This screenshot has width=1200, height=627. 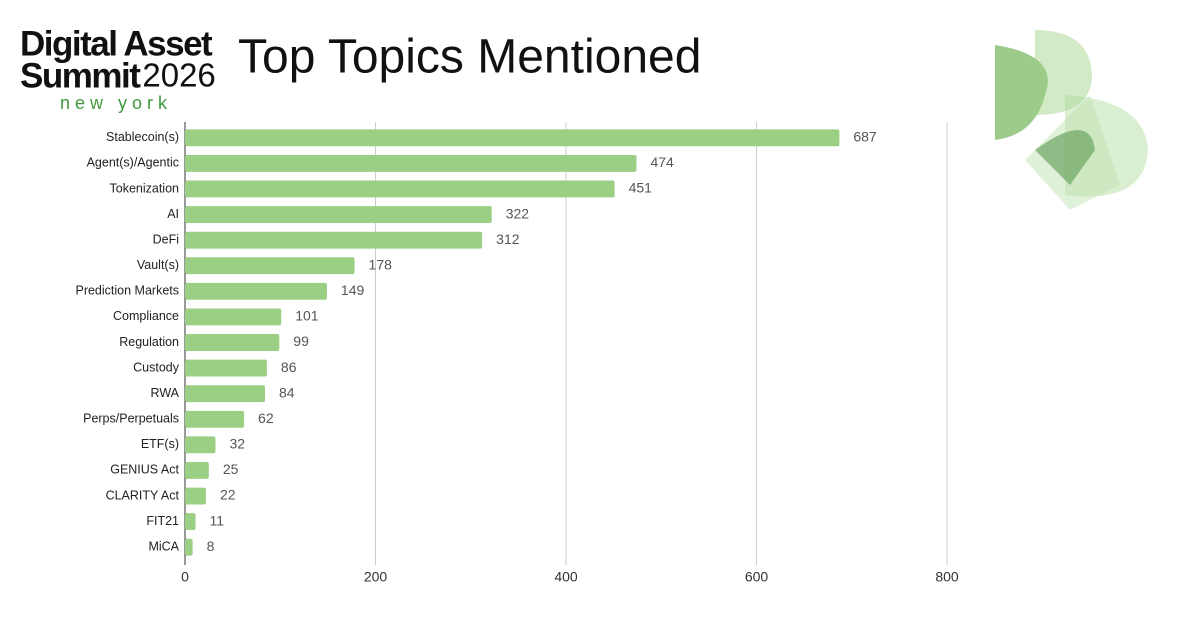 I want to click on y-tick-label: Tokenization, so click(x=145, y=188).